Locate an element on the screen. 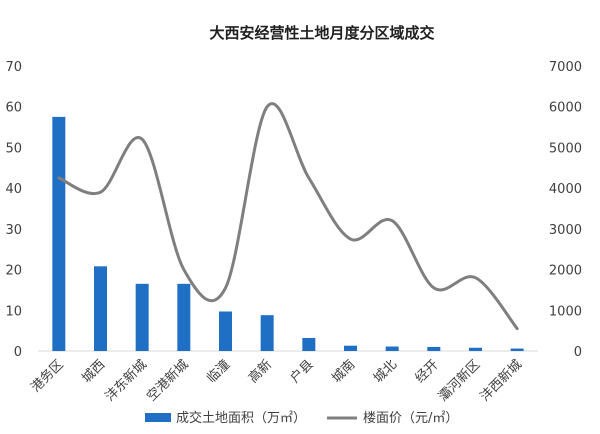 The height and width of the screenshot is (434, 600). y-left-tick: 70 is located at coordinates (13, 67).